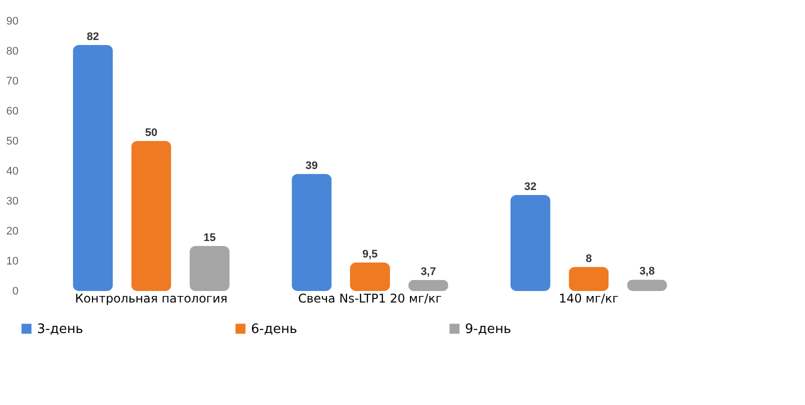  What do you see at coordinates (12, 22) in the screenshot?
I see `y-tick-label: 90` at bounding box center [12, 22].